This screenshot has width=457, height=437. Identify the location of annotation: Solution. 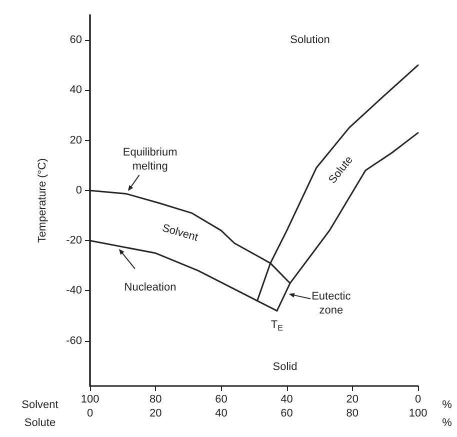
(310, 40).